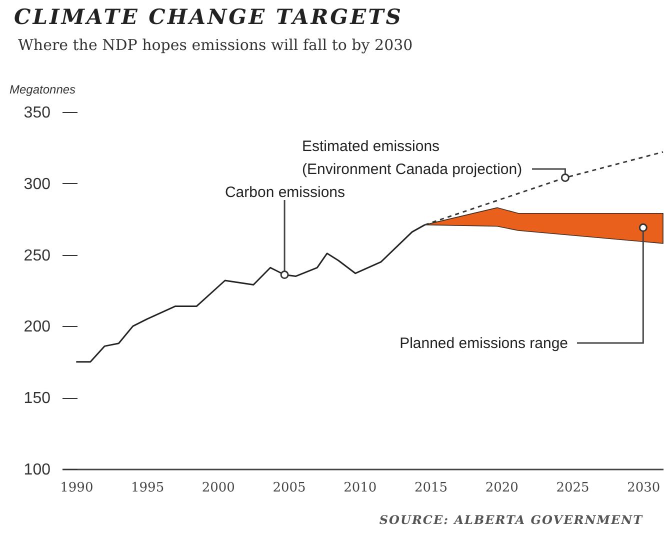 Image resolution: width=669 pixels, height=536 pixels. I want to click on x-tick-label: 2000, so click(218, 488).